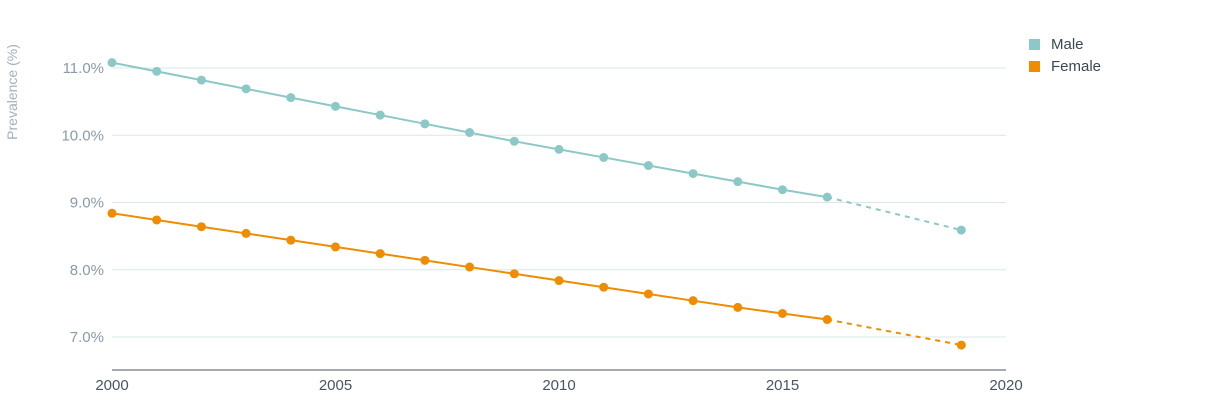 This screenshot has width=1230, height=403. I want to click on y-tick-label: 11.0%, so click(83, 68).